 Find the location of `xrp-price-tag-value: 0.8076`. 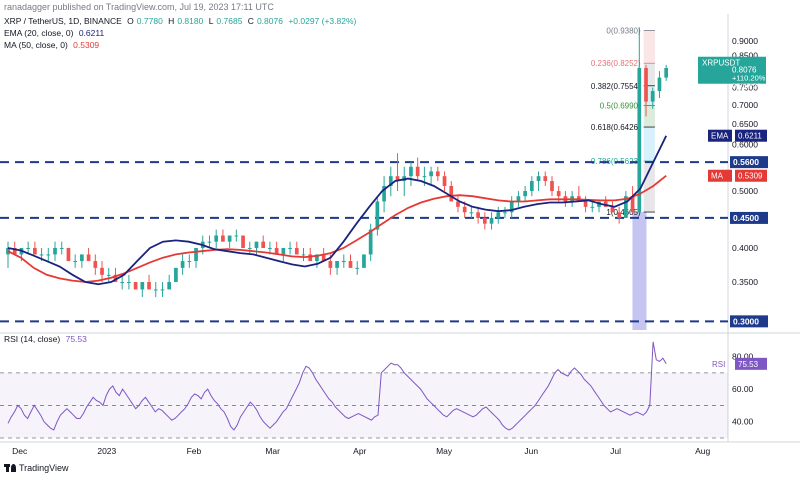

xrp-price-tag-value: 0.8076 is located at coordinates (744, 70).